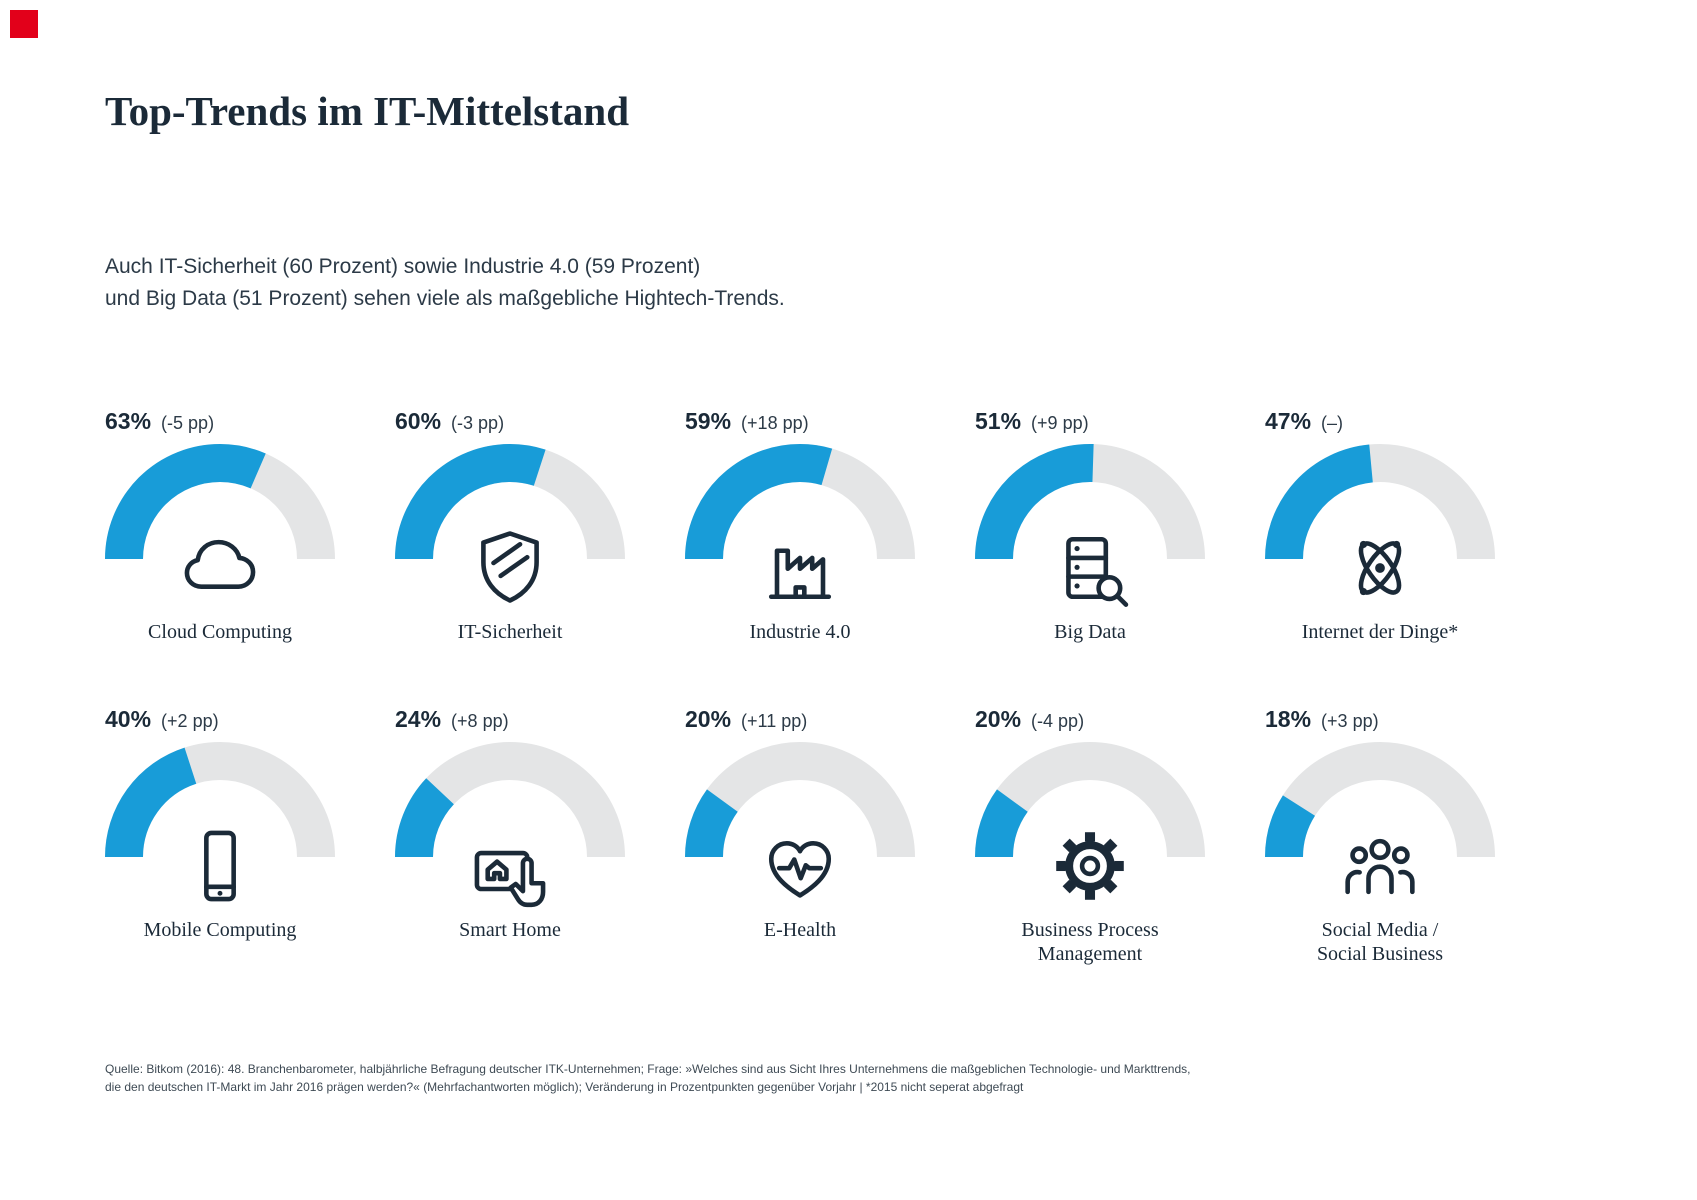 This screenshot has height=1200, width=1697. I want to click on gauge-change: (+18 pp), so click(775, 423).